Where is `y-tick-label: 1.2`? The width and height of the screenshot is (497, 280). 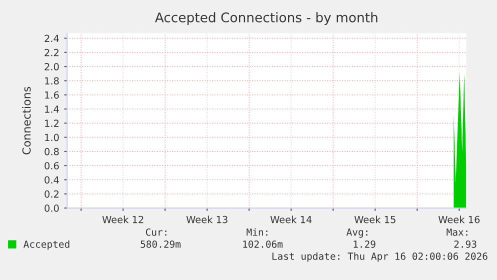 y-tick-label: 1.2 is located at coordinates (51, 123).